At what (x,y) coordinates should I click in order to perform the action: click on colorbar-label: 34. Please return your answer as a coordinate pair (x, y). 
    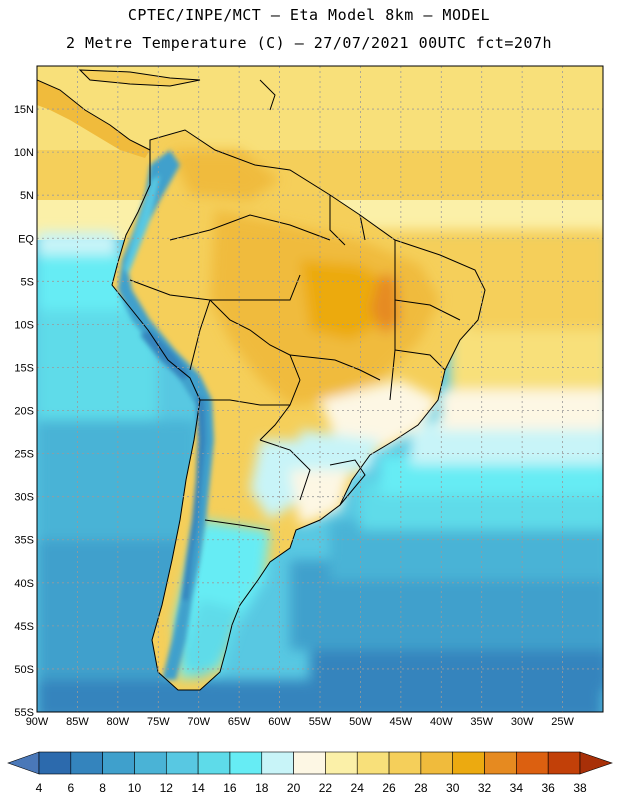
    Looking at the image, I should click on (517, 788).